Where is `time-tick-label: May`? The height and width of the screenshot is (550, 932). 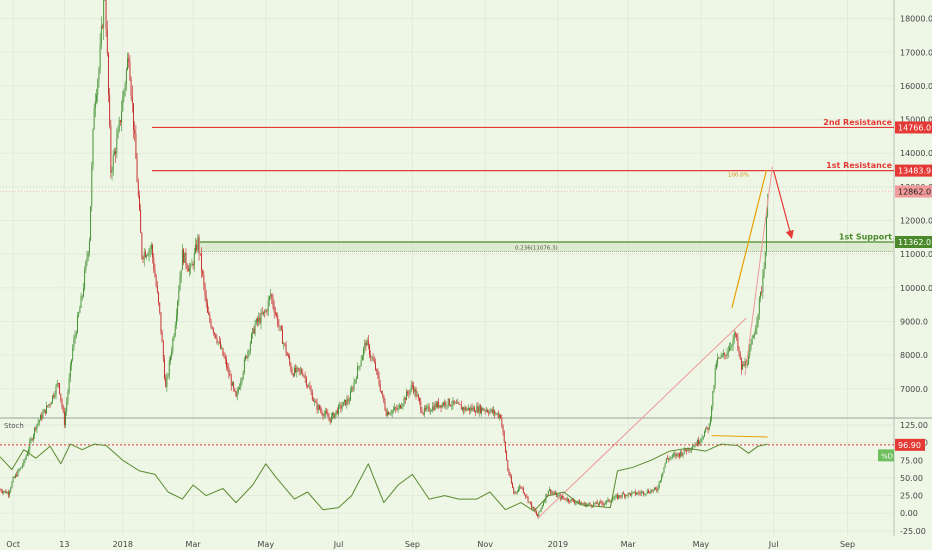
time-tick-label: May is located at coordinates (701, 544).